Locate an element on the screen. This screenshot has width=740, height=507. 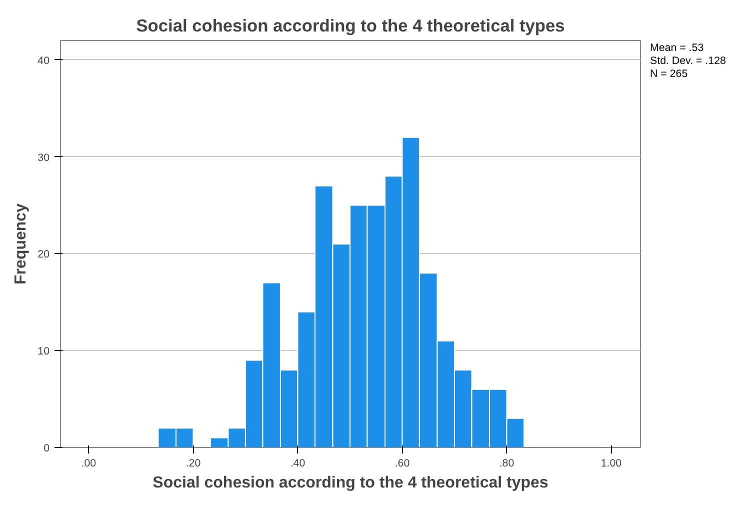
x-tick-label: .40 is located at coordinates (298, 464).